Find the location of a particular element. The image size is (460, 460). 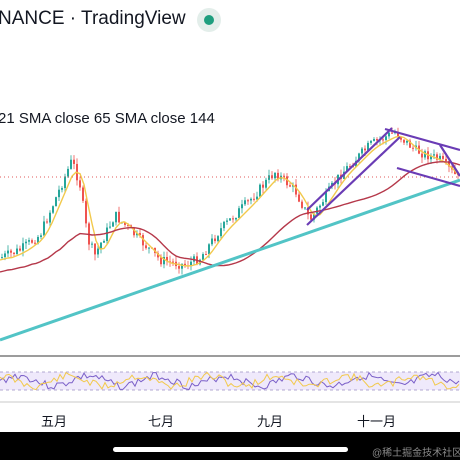

channel-upper-line is located at coordinates (349, 169).